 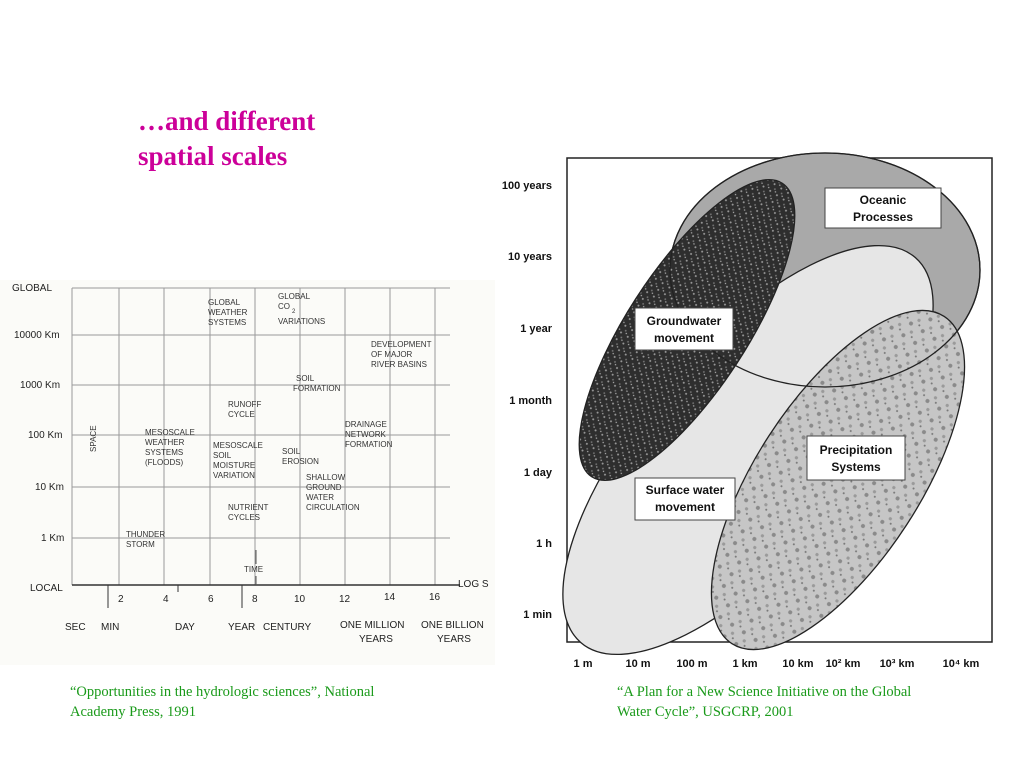 What do you see at coordinates (883, 200) in the screenshot?
I see `svg-text: Oceanic` at bounding box center [883, 200].